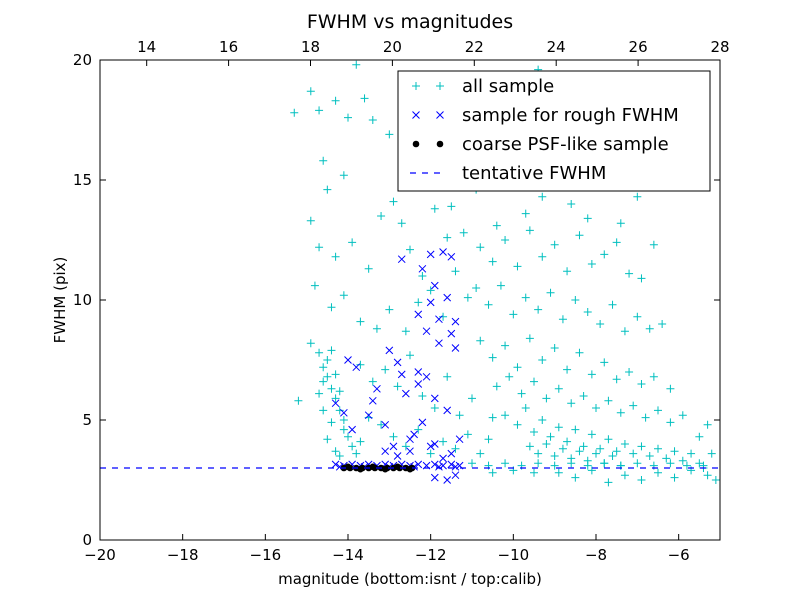  What do you see at coordinates (310, 47) in the screenshot?
I see `top-tick-label: 18` at bounding box center [310, 47].